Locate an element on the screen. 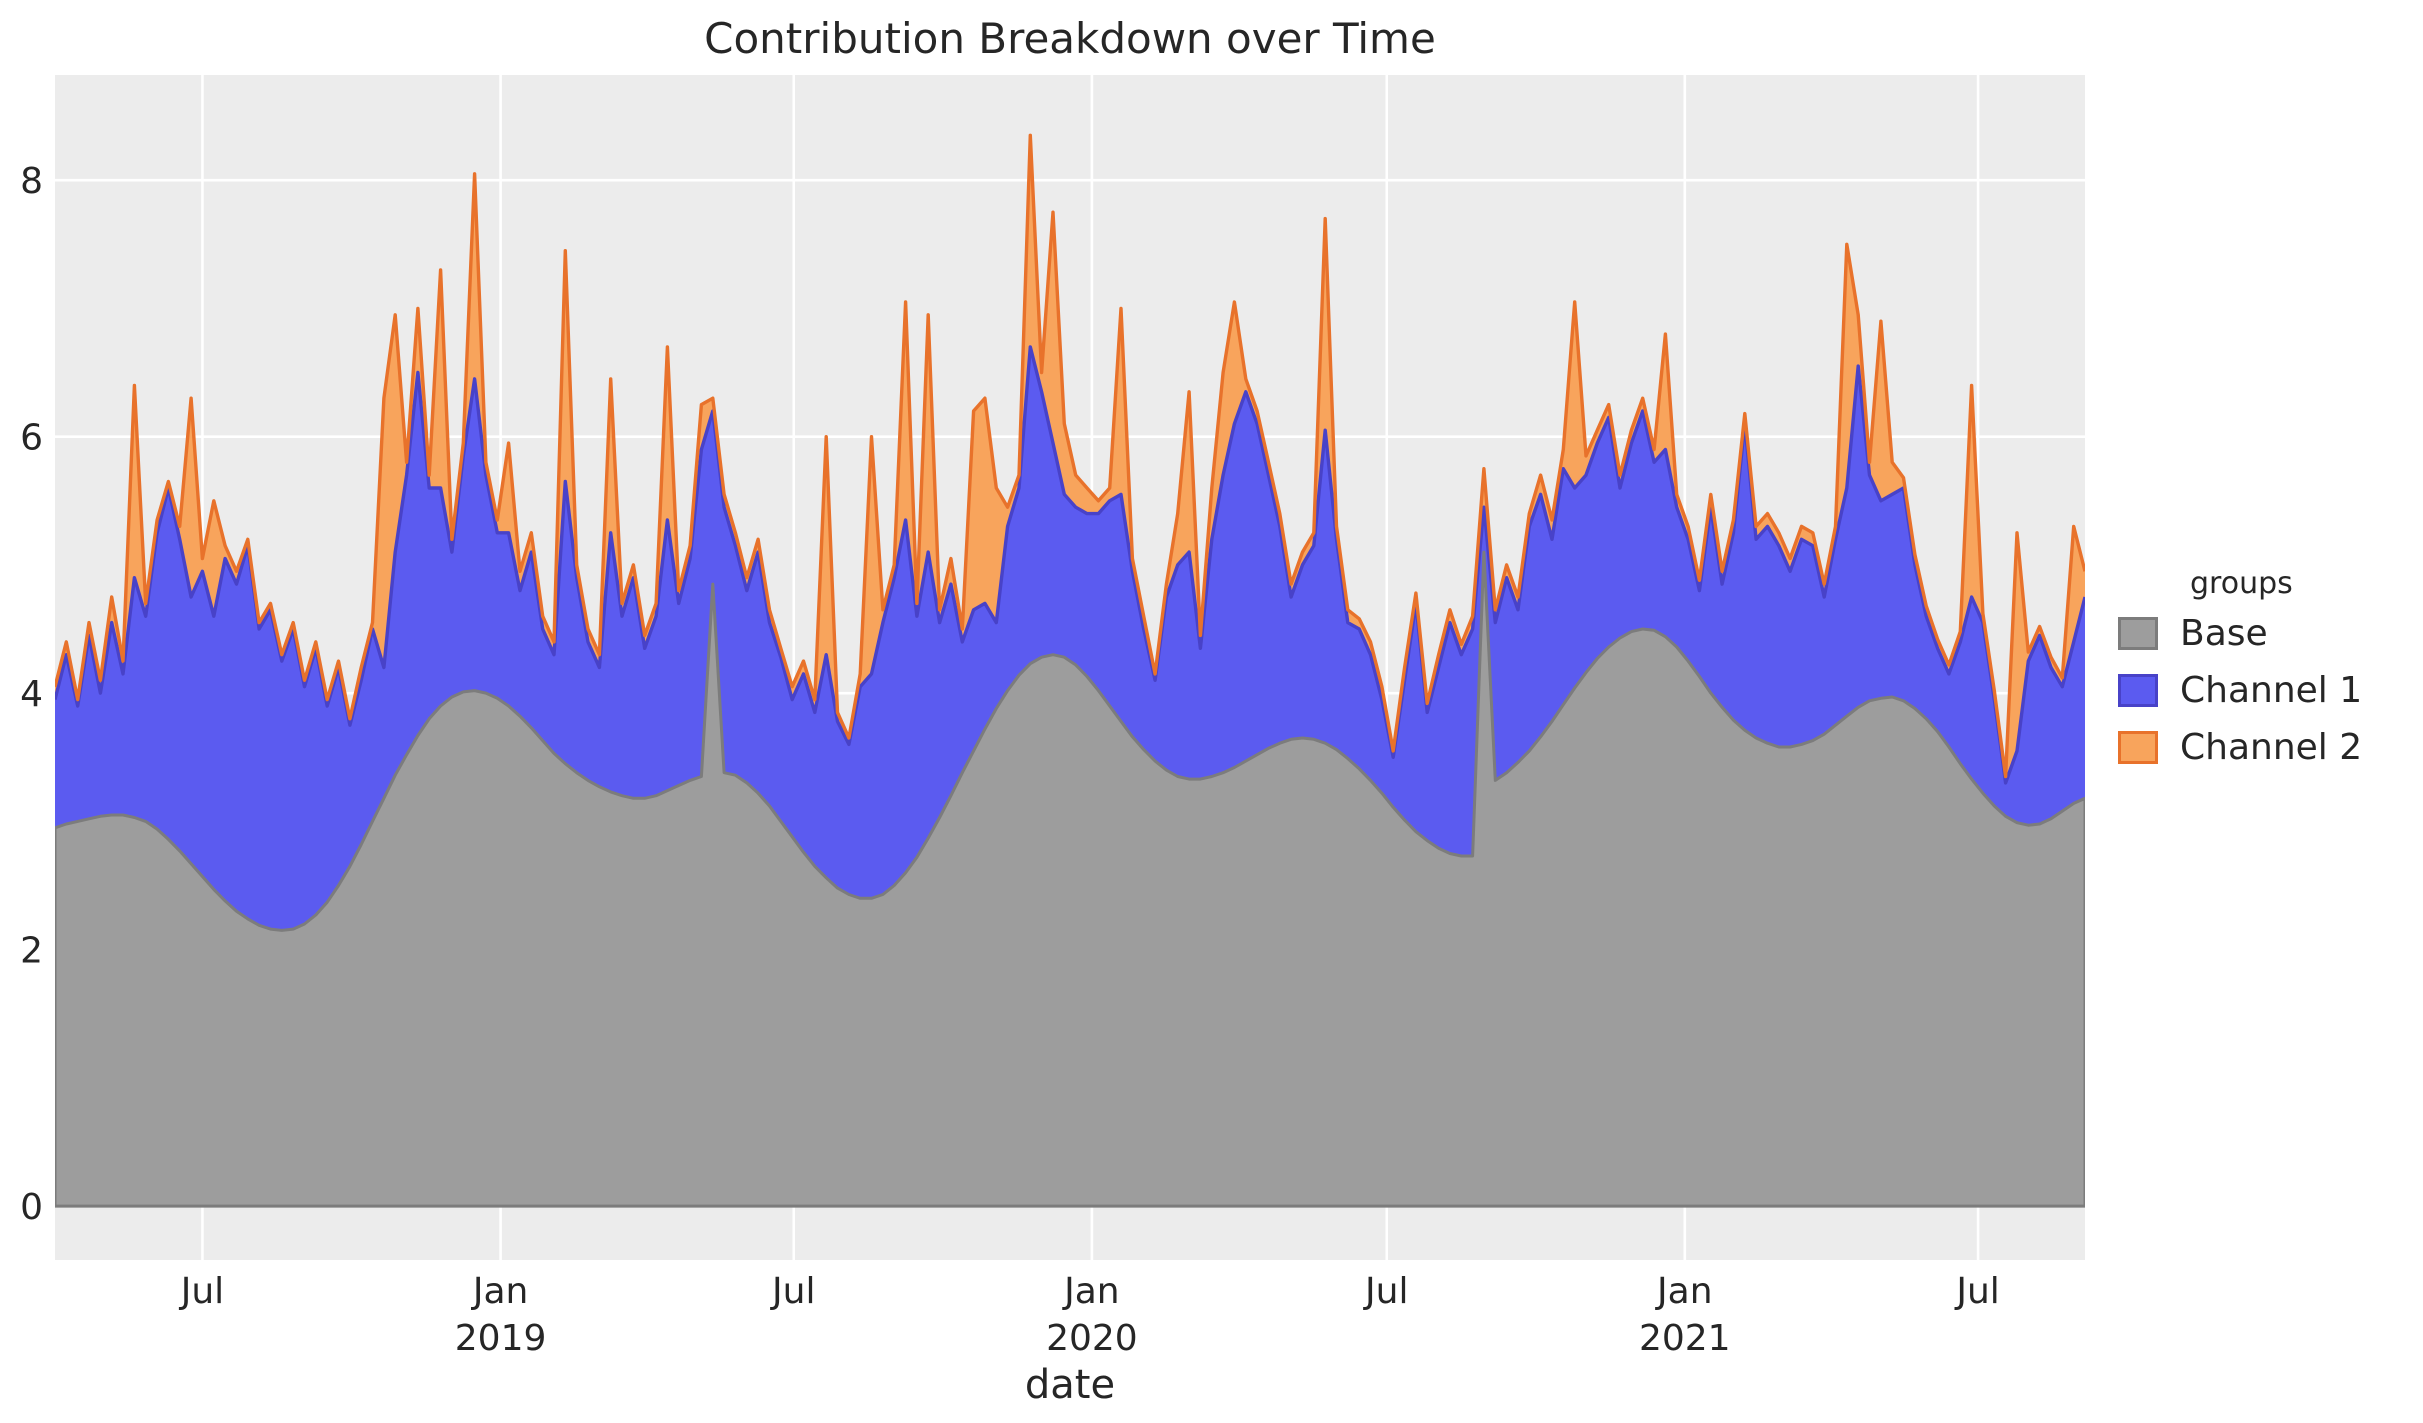  legend-label: Base is located at coordinates (2224, 633).